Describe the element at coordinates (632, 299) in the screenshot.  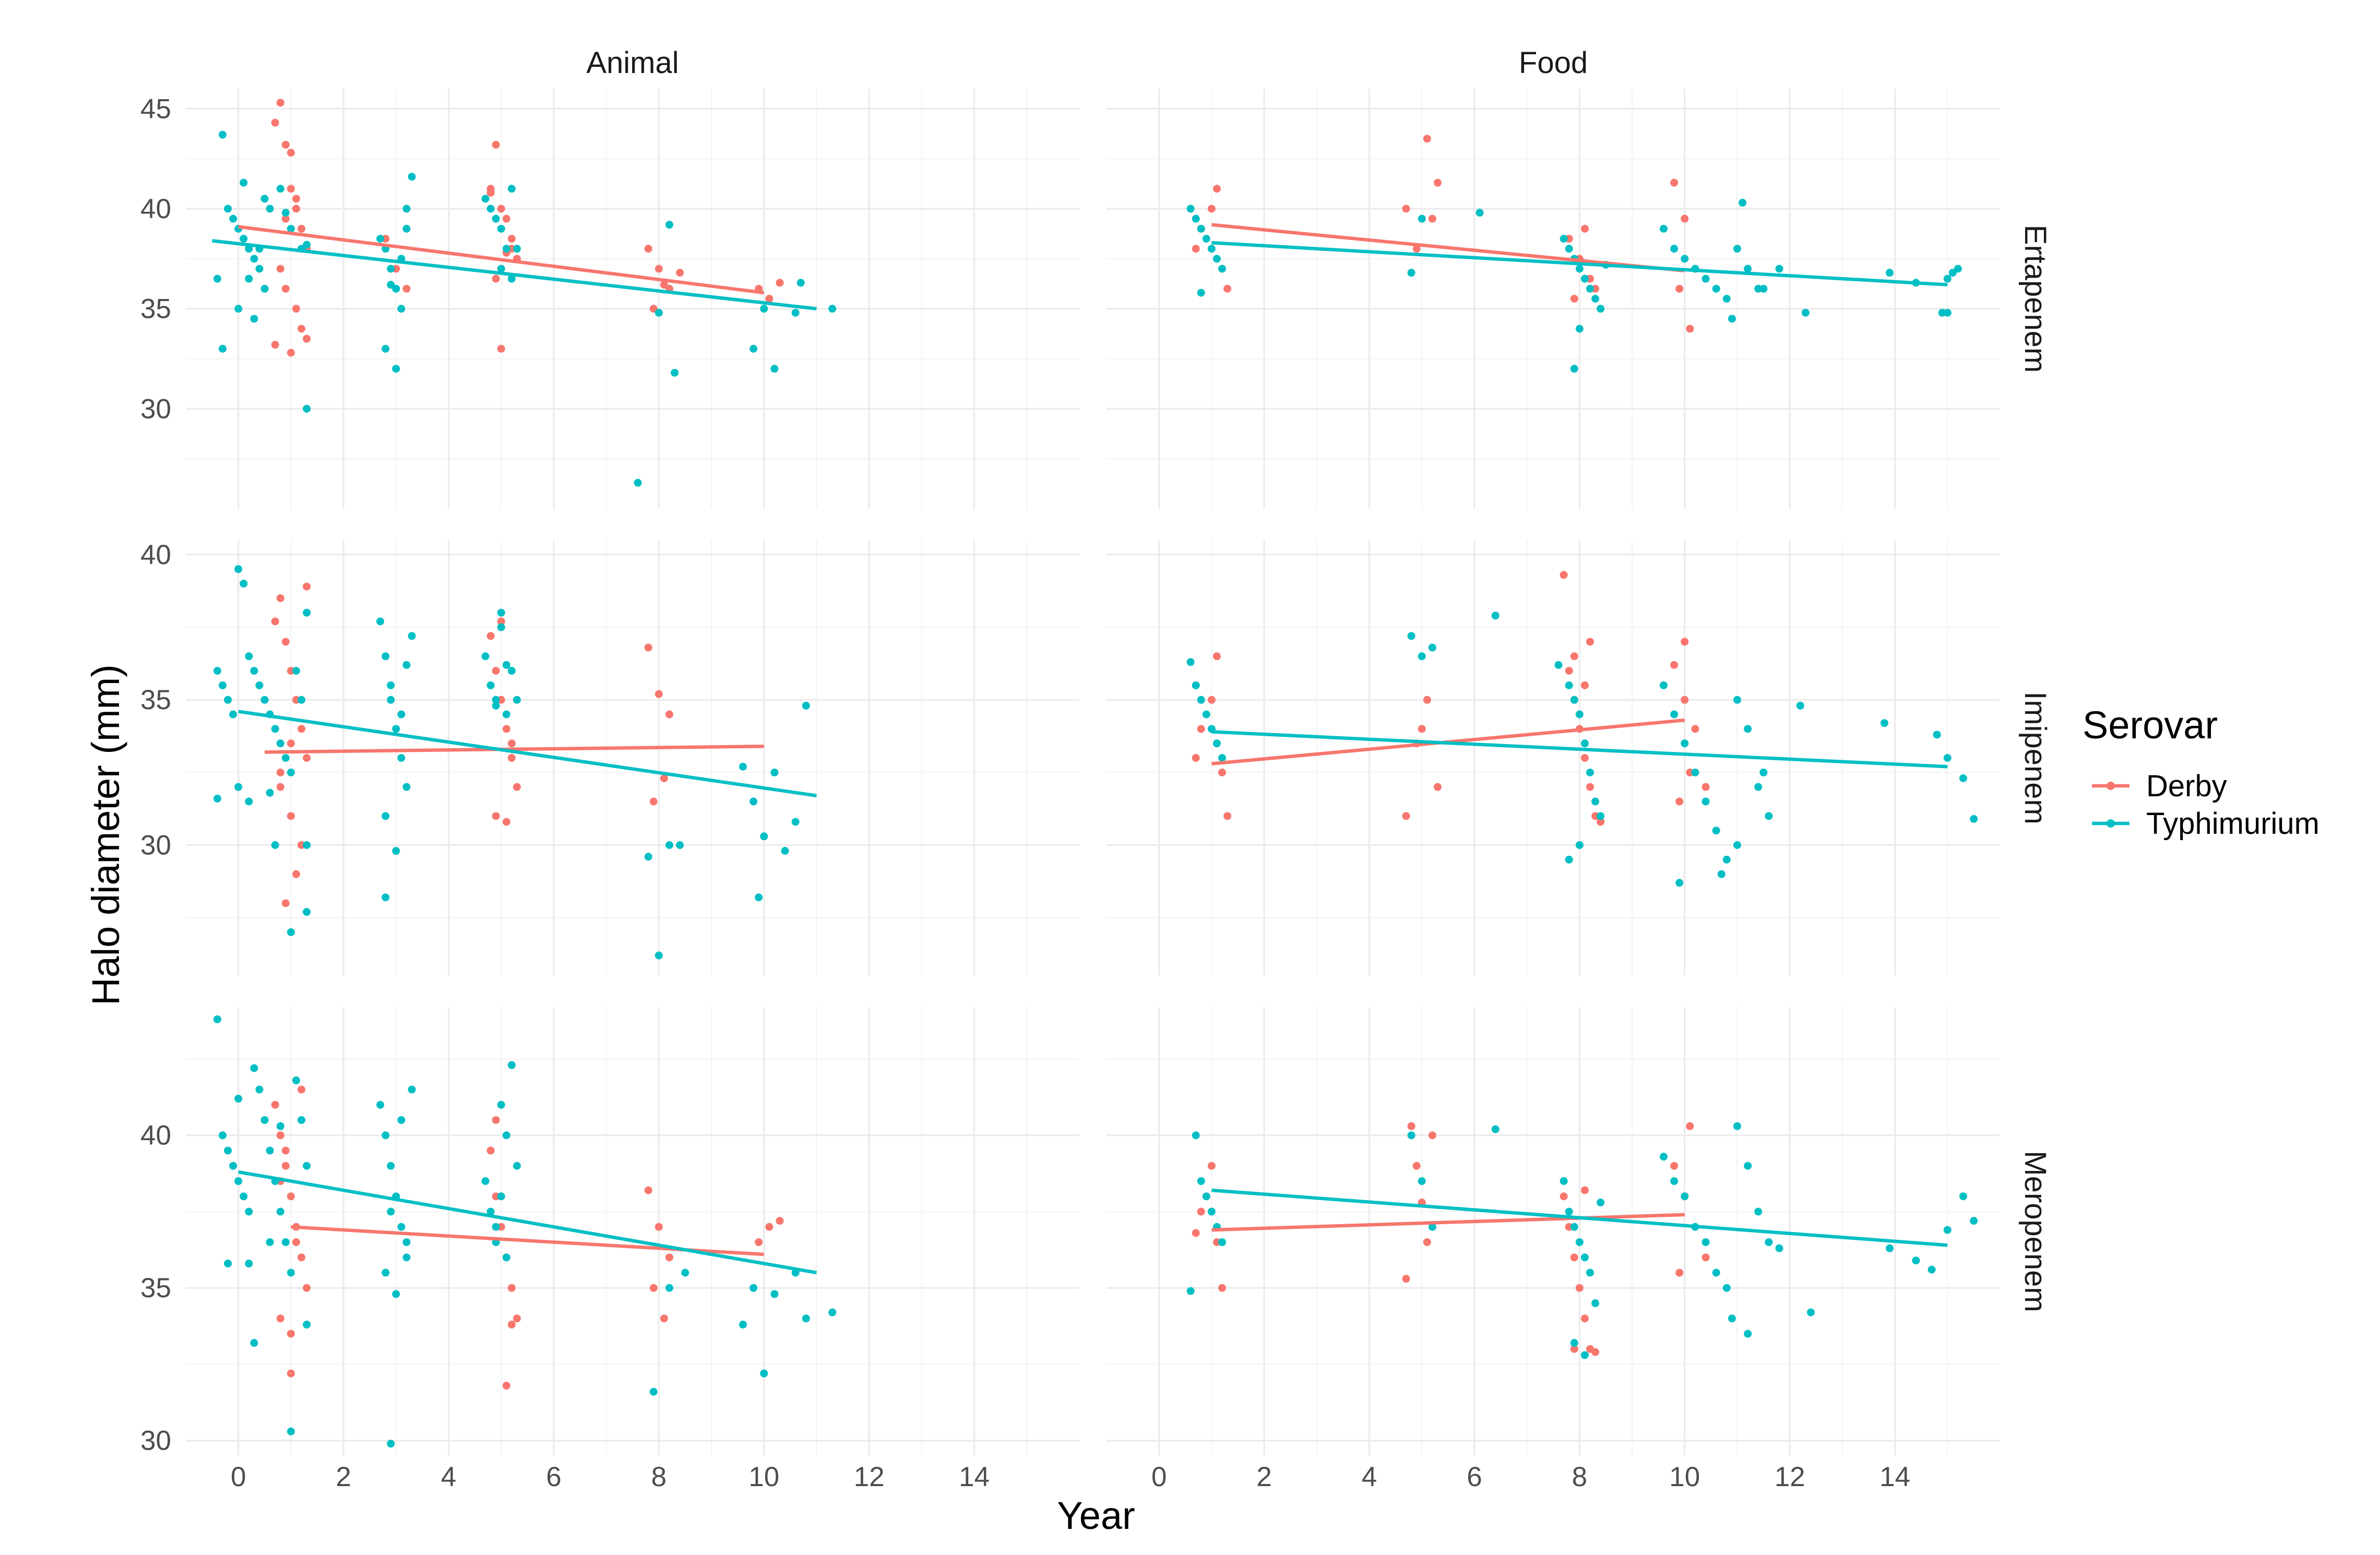
I see `panel-grid-animal-ertapenem` at that location.